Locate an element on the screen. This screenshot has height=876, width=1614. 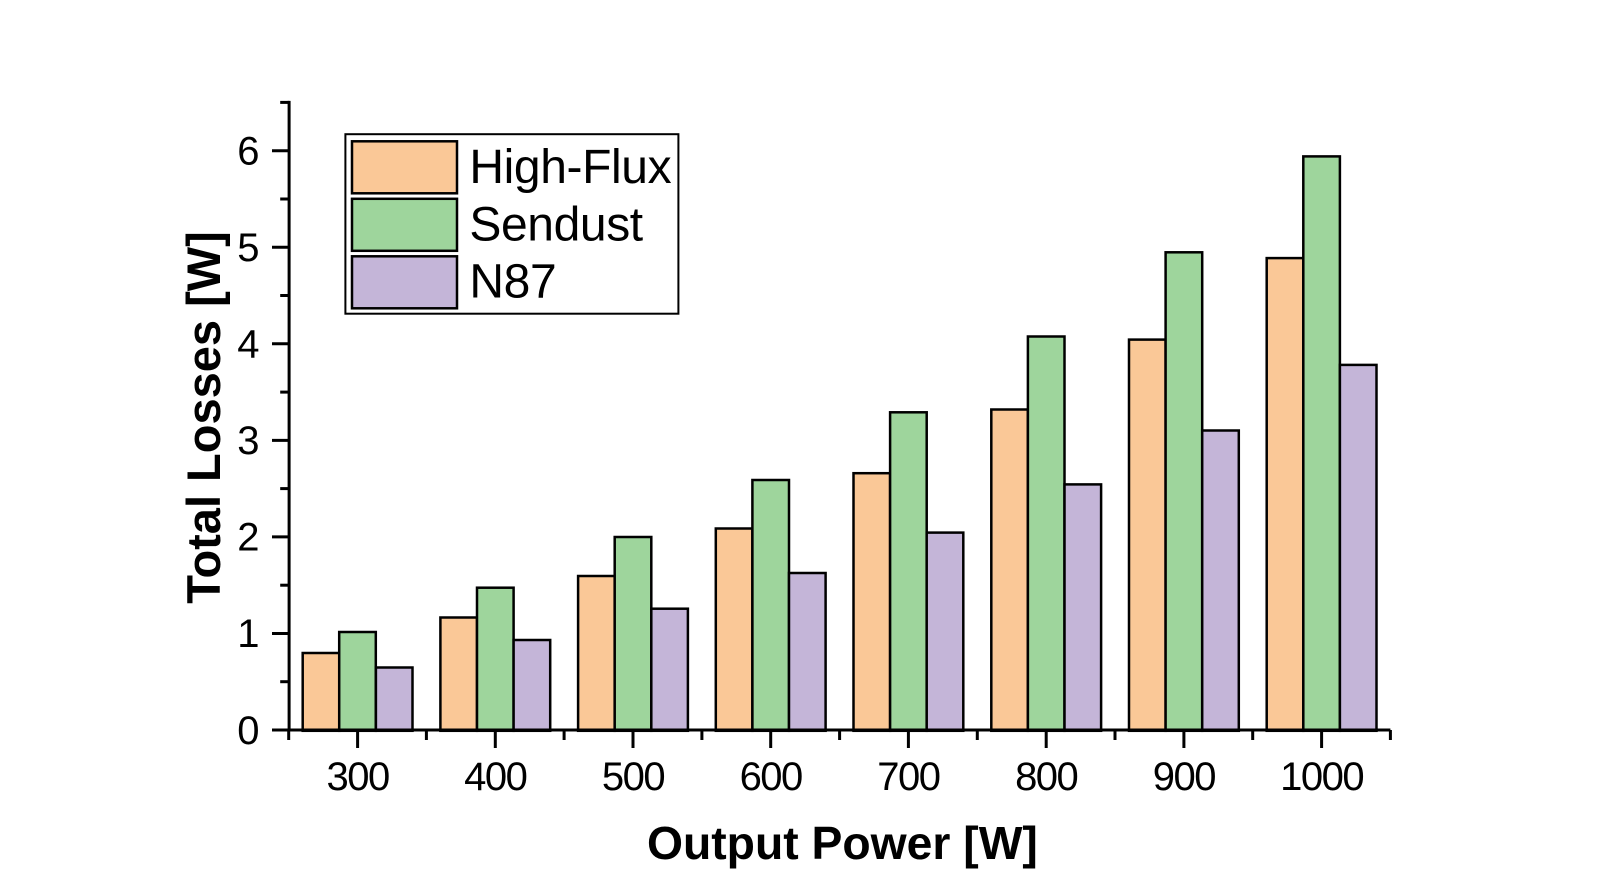
svg-text: 700 is located at coordinates (908, 777).